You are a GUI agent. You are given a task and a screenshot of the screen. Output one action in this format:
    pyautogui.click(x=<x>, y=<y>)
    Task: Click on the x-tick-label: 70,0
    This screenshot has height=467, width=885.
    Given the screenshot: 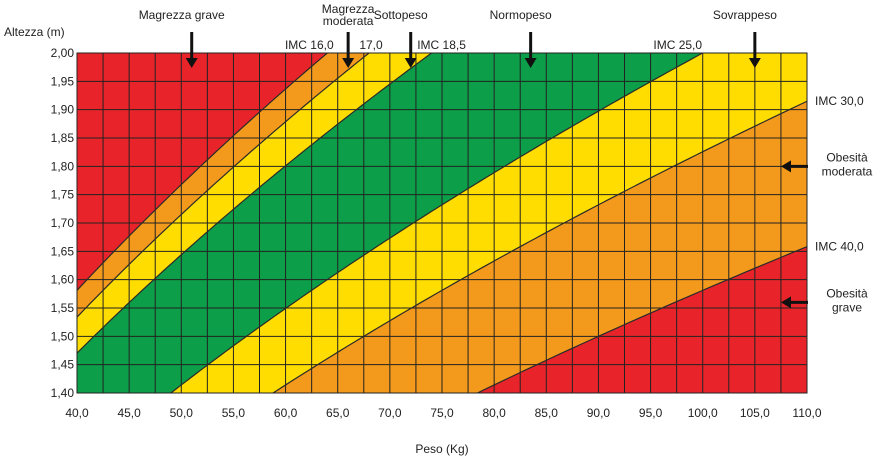 What is the action you would take?
    pyautogui.click(x=390, y=413)
    